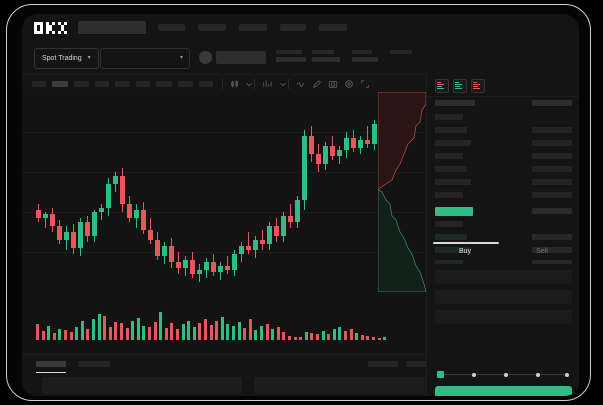 This screenshot has height=405, width=603. I want to click on tab-sell: Sell, so click(542, 251).